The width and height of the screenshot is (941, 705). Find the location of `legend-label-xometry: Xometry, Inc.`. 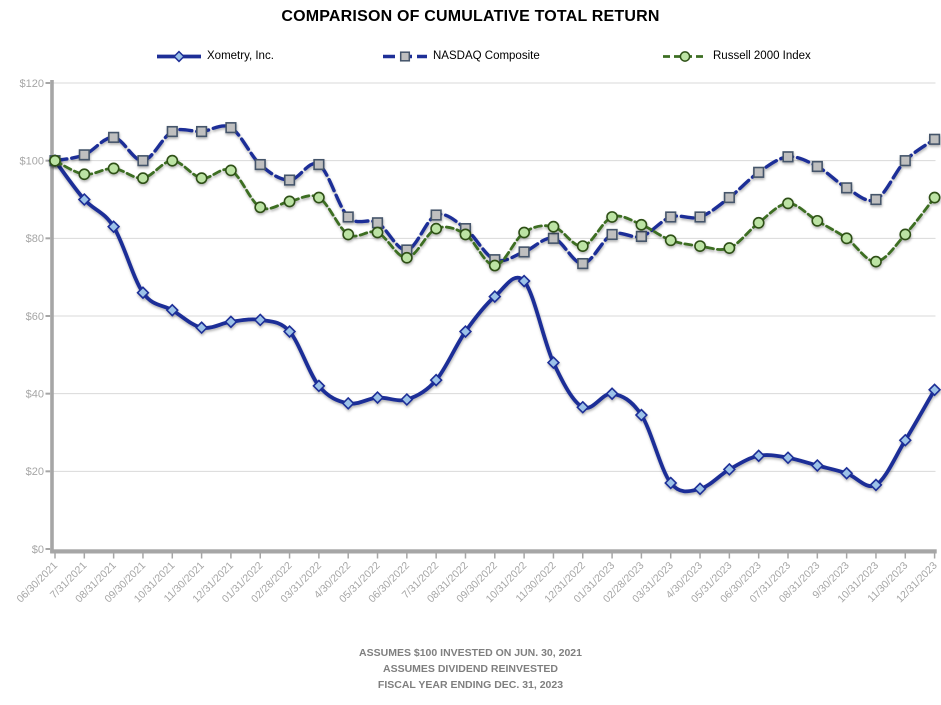

legend-label-xometry: Xometry, Inc. is located at coordinates (240, 56).